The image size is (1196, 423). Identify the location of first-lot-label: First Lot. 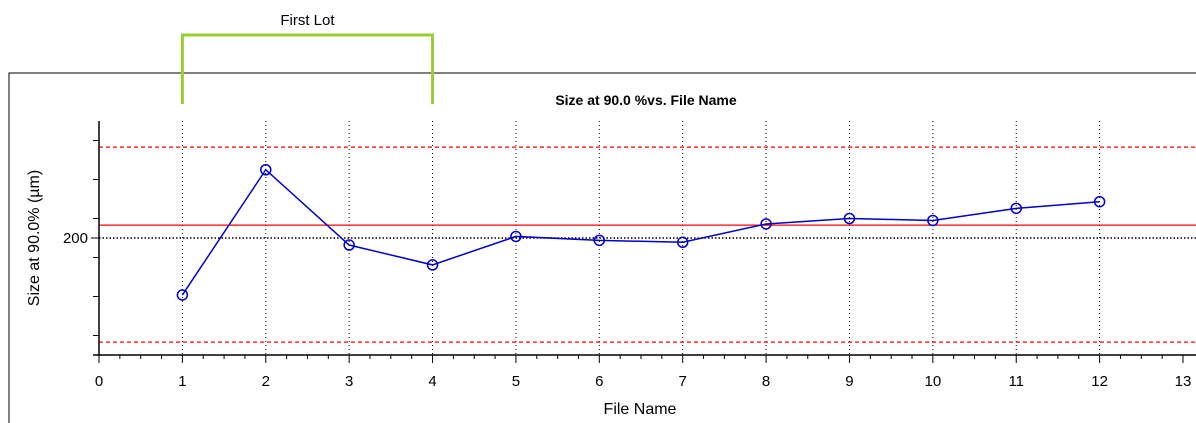
(307, 20).